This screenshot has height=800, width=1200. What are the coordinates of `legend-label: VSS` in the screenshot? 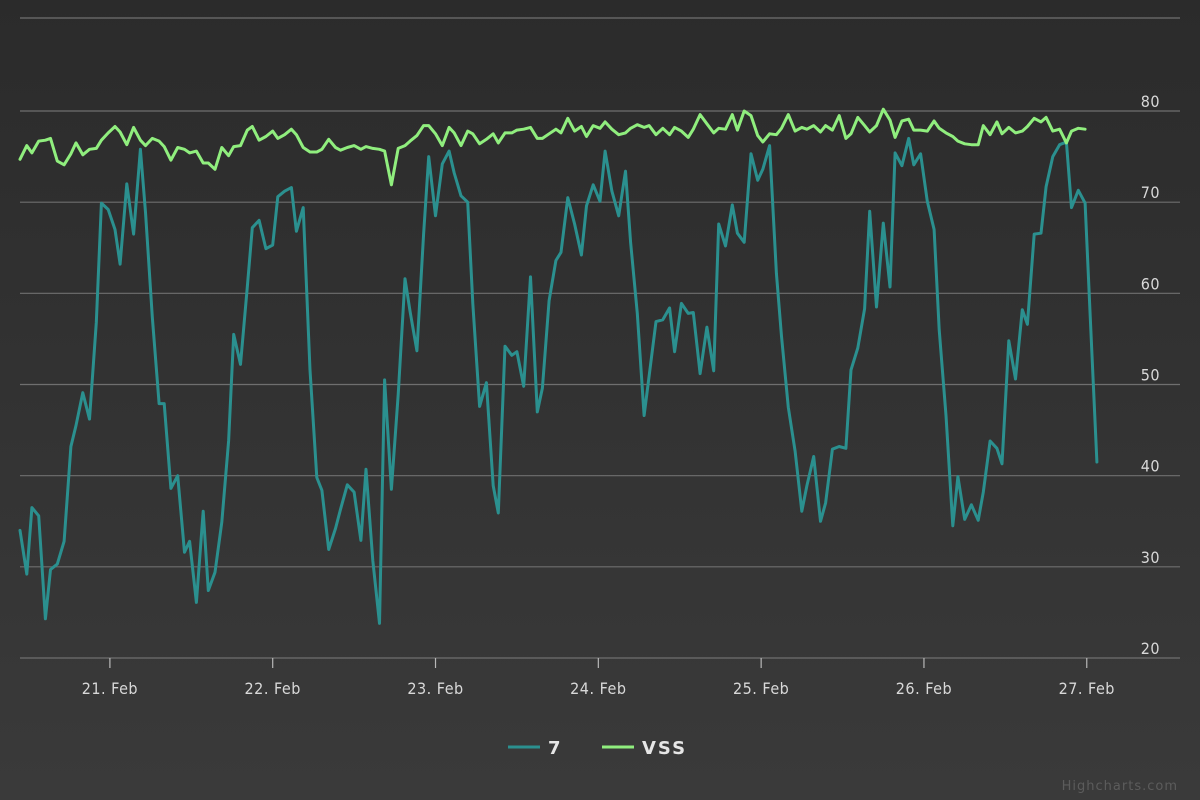 It's located at (664, 748).